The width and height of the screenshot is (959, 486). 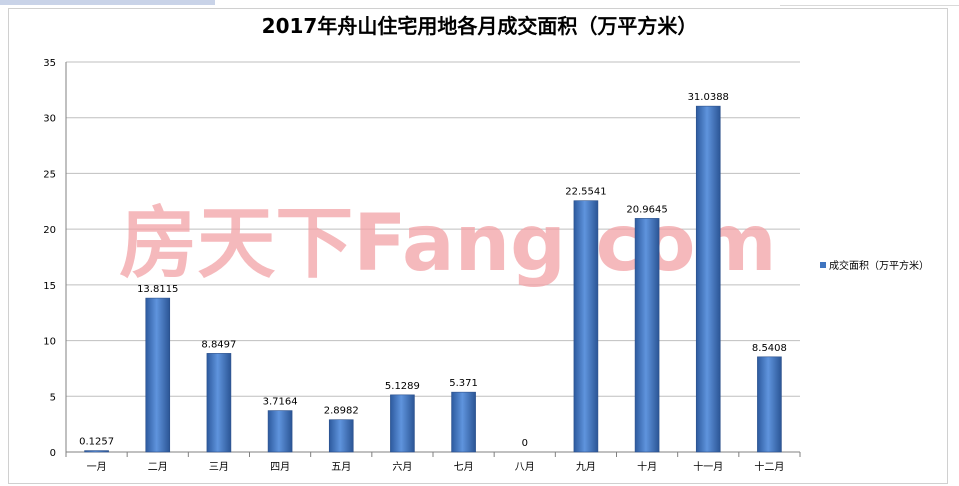 I want to click on data-label: 31.0388, so click(x=708, y=97).